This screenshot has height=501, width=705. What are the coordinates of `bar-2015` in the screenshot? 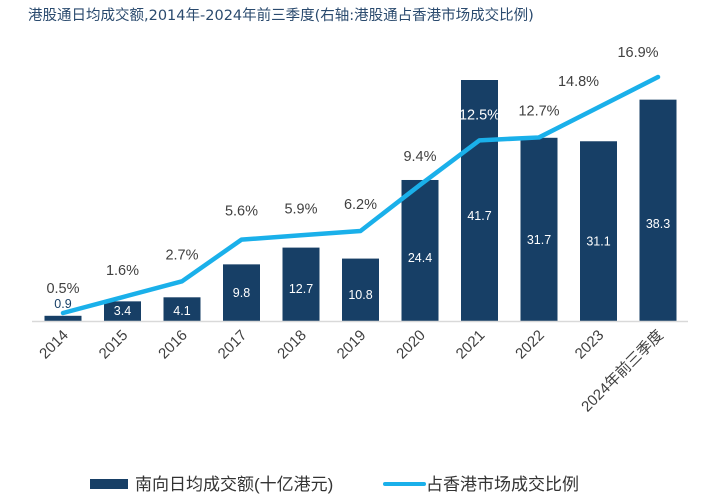 It's located at (122, 311).